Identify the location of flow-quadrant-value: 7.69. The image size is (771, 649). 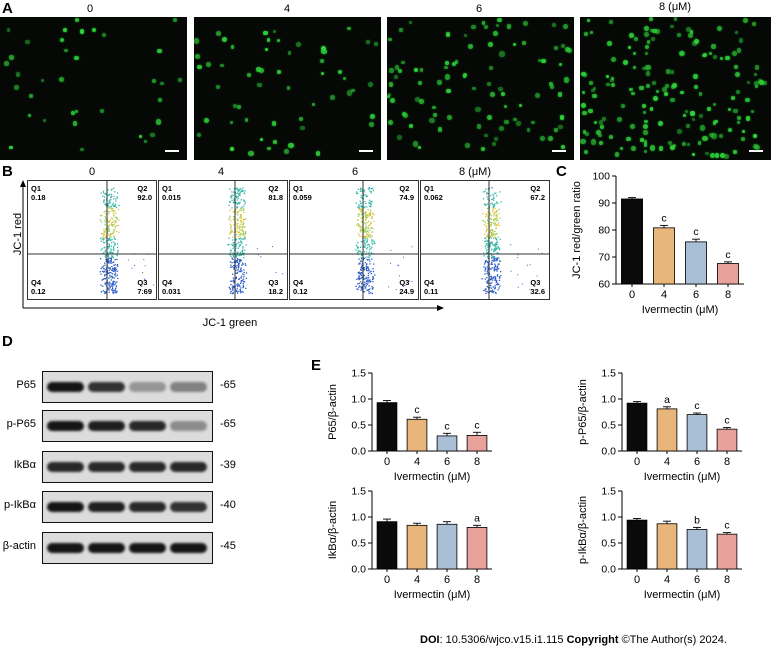
(144, 291).